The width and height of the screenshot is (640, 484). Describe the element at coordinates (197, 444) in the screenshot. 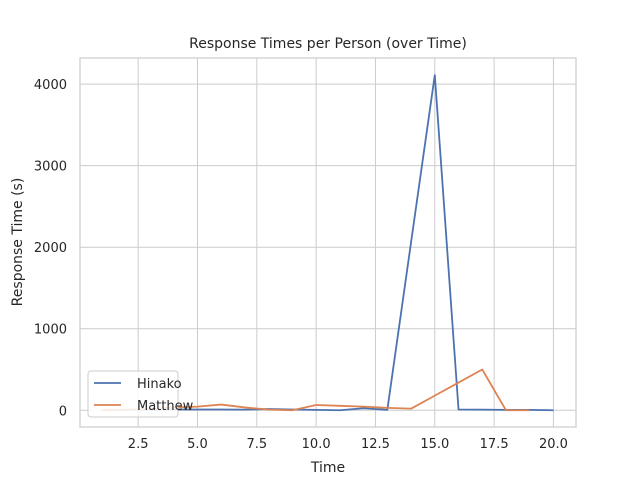

I see `x-tick-label: 5.0` at that location.